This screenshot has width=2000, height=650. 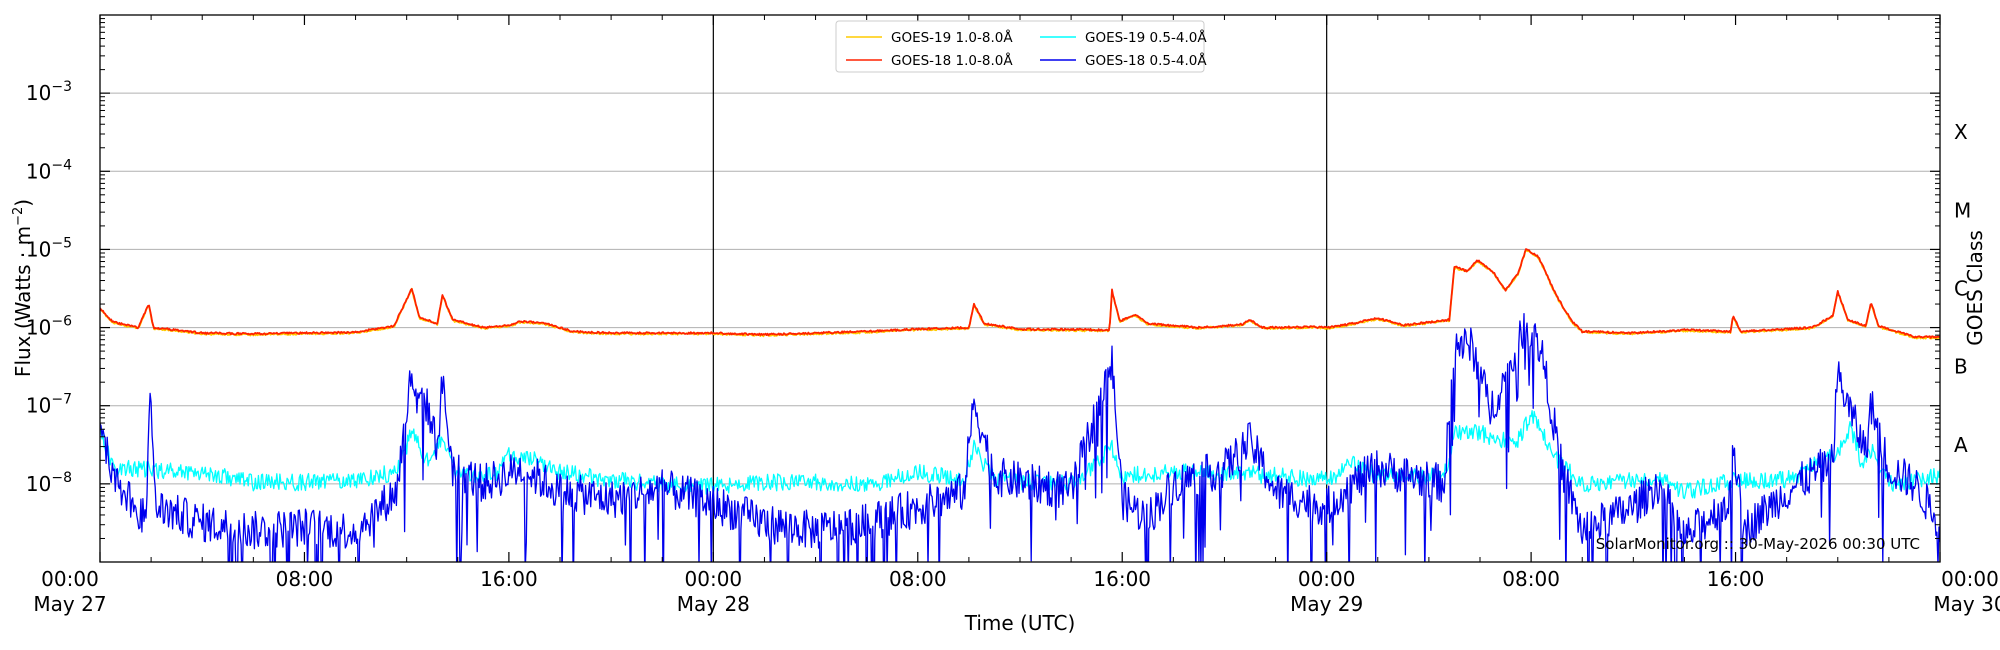 I want to click on y-tick-label: 10⁻³, so click(x=49, y=92).